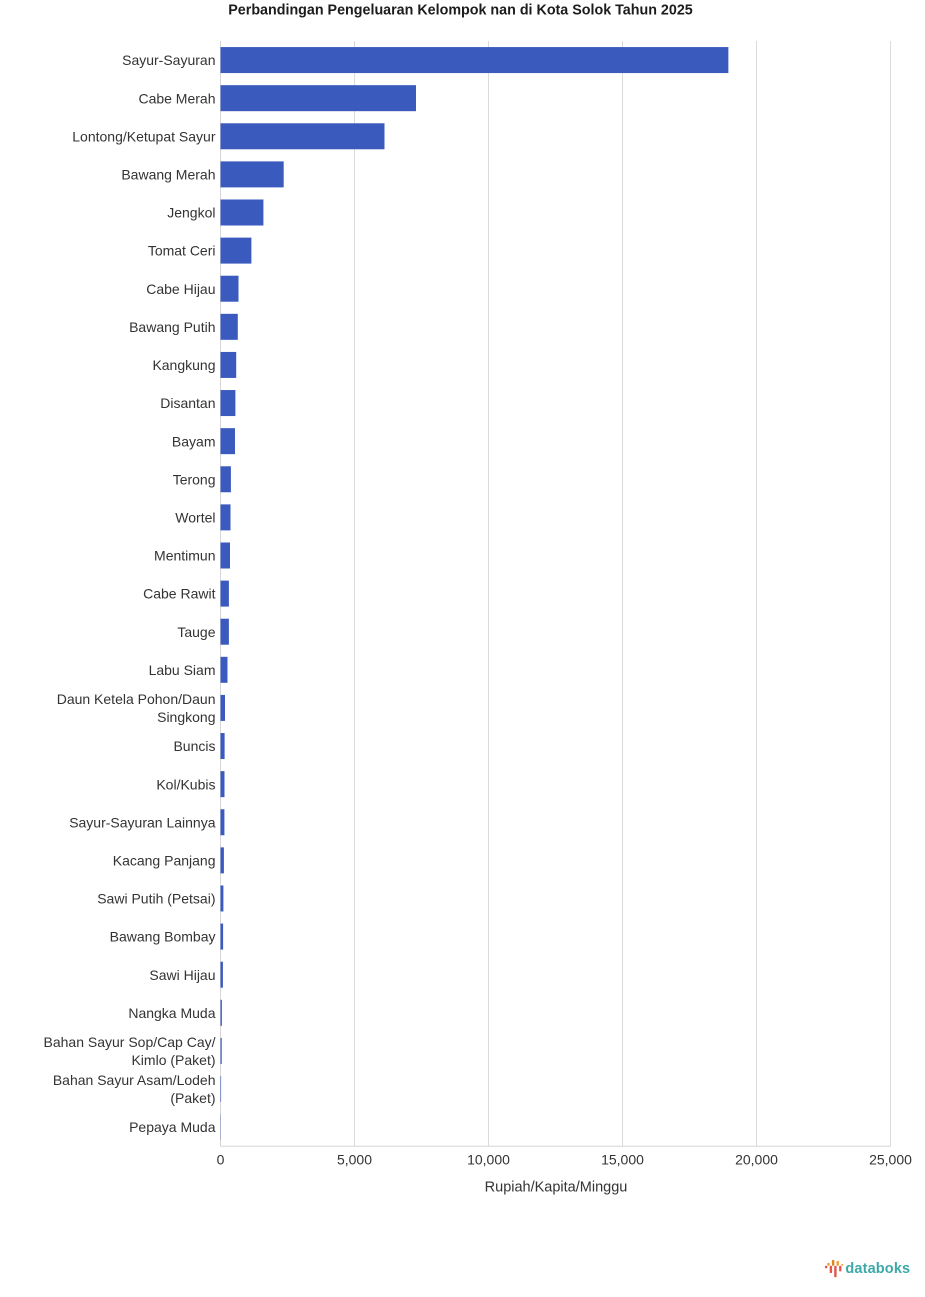 This screenshot has width=925, height=1297. Describe the element at coordinates (176, 98) in the screenshot. I see `svg-text: Cabe Merah` at that location.